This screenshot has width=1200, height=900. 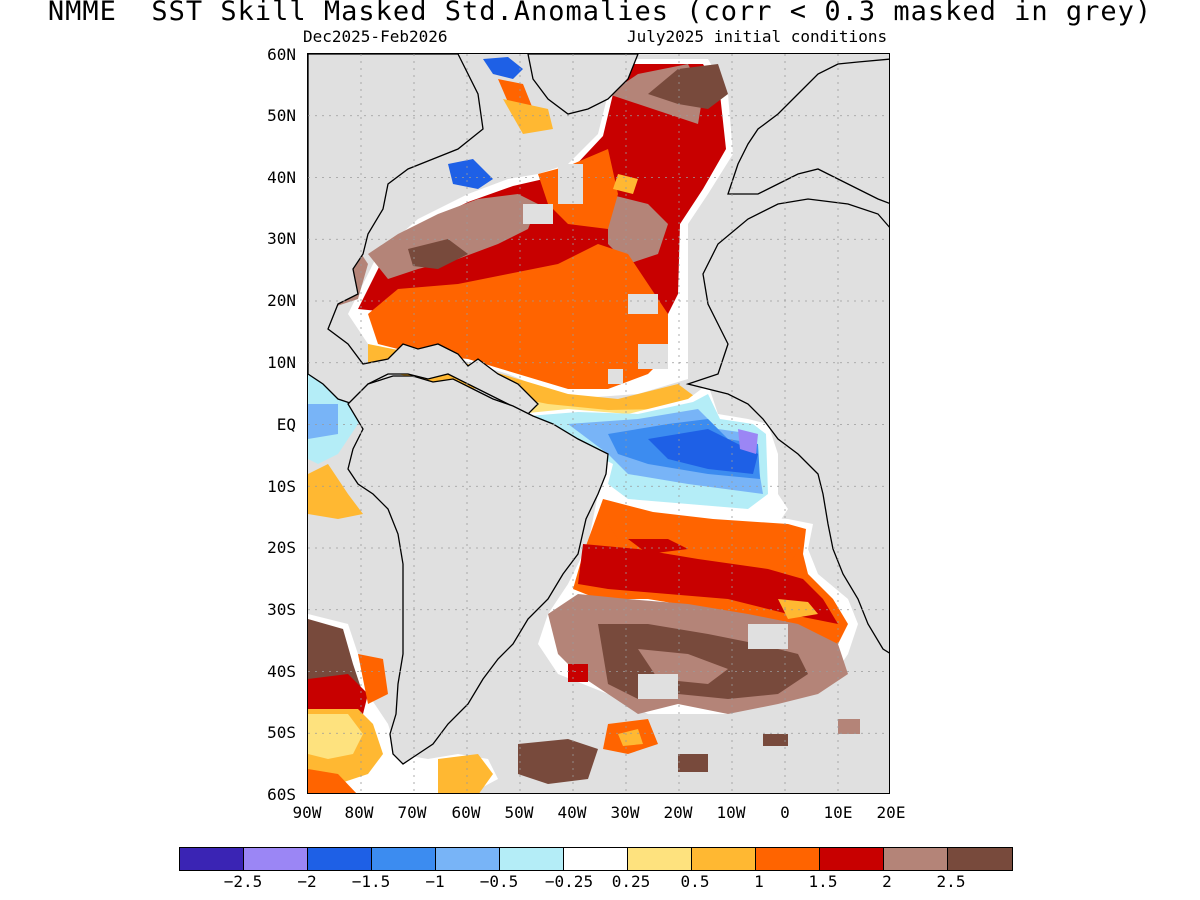 What do you see at coordinates (281, 547) in the screenshot?
I see `lat-tick: 20S` at bounding box center [281, 547].